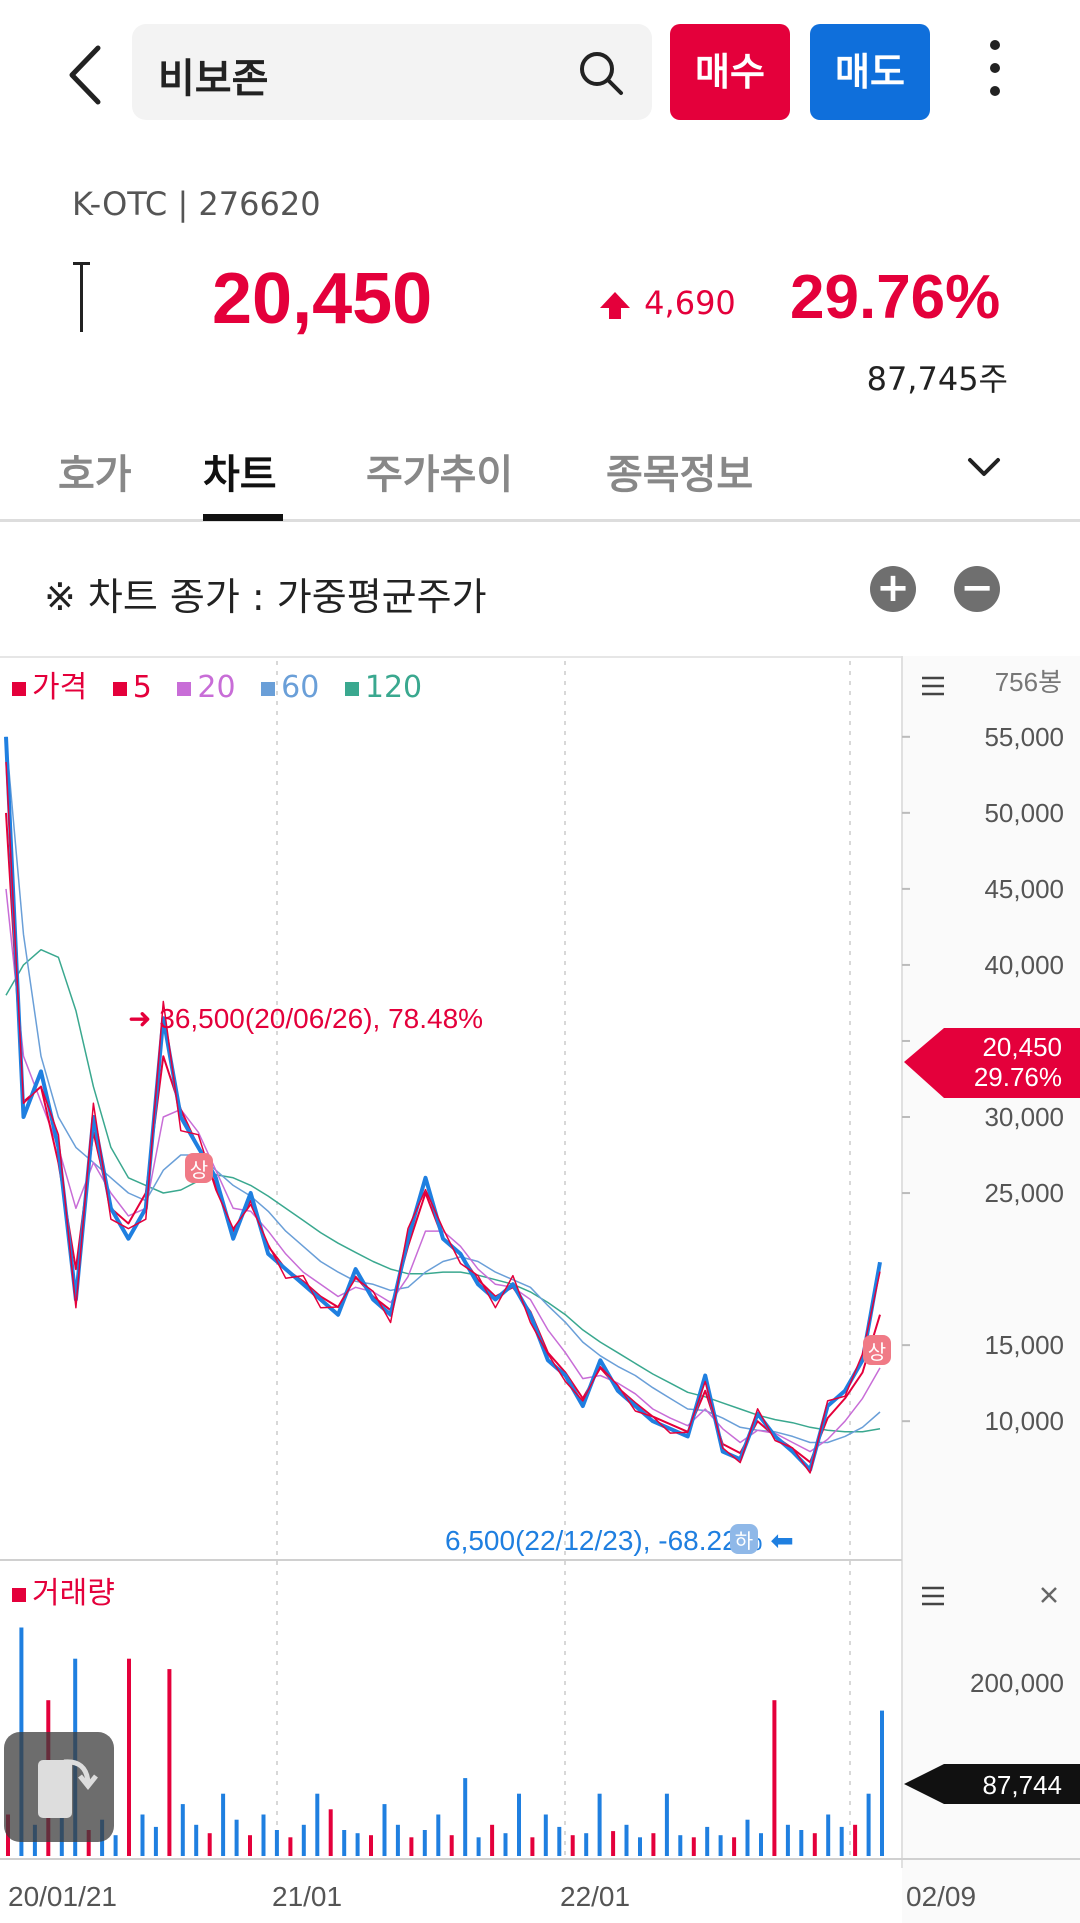 The width and height of the screenshot is (1080, 1923). Describe the element at coordinates (1024, 965) in the screenshot. I see `y-tick-label: 40,000` at that location.